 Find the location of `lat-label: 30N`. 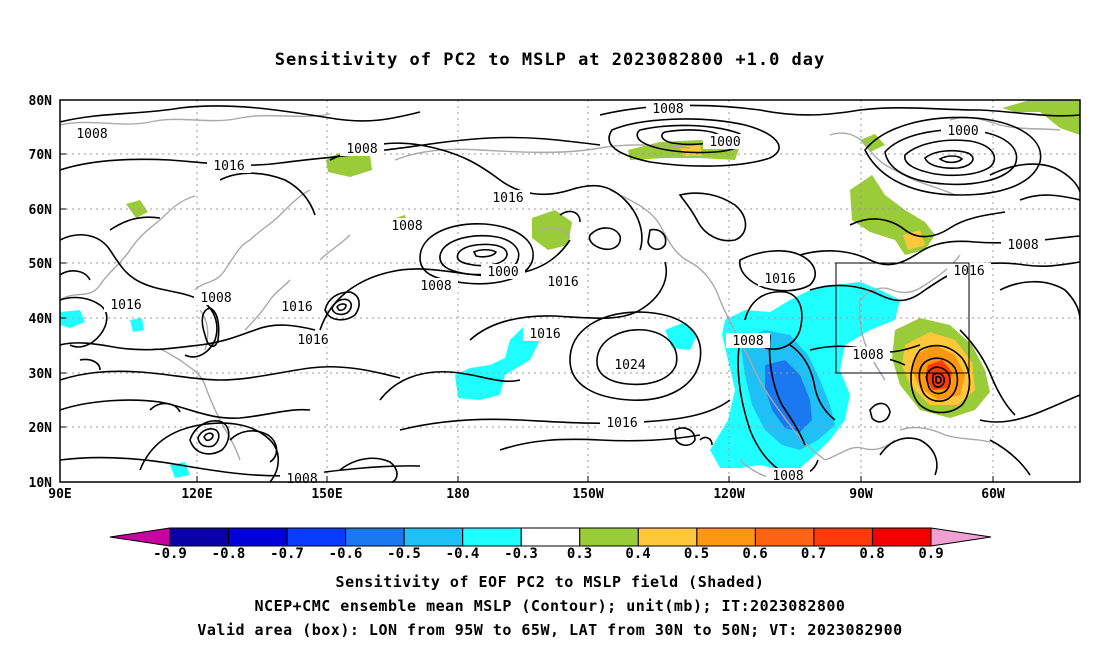

lat-label: 30N is located at coordinates (41, 374).